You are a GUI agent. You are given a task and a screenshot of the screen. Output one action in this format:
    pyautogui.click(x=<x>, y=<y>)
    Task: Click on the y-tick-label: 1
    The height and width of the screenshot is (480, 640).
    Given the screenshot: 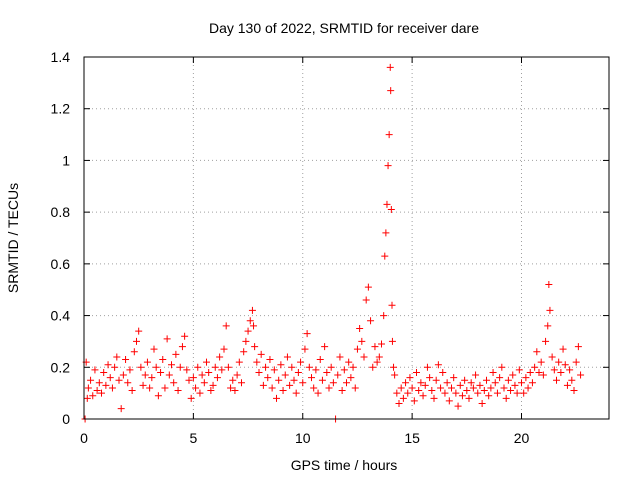 What is the action you would take?
    pyautogui.click(x=66, y=160)
    